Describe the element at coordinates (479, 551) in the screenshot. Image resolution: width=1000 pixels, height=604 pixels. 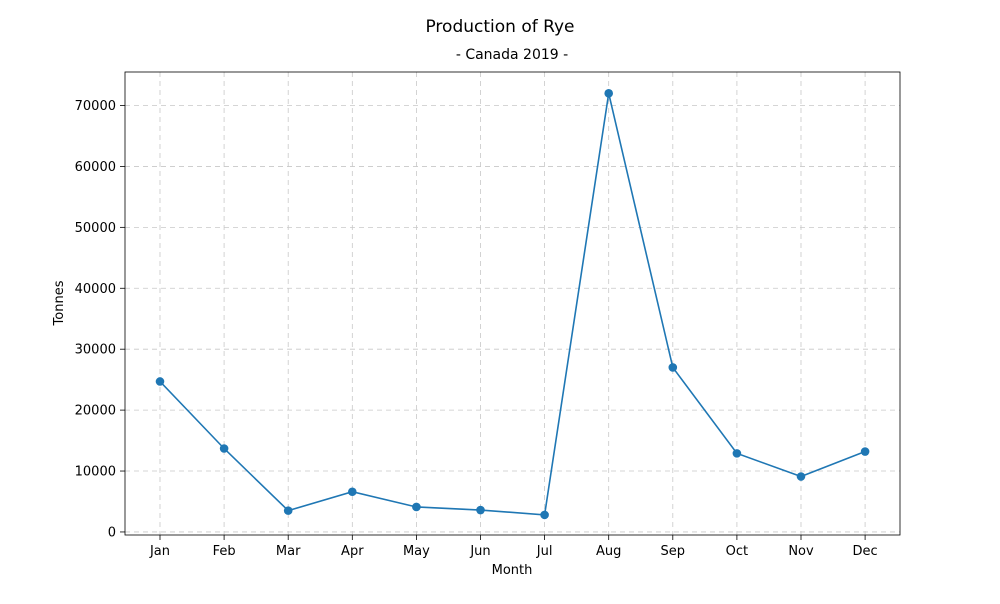
I see `x-tick-label: Jun` at that location.